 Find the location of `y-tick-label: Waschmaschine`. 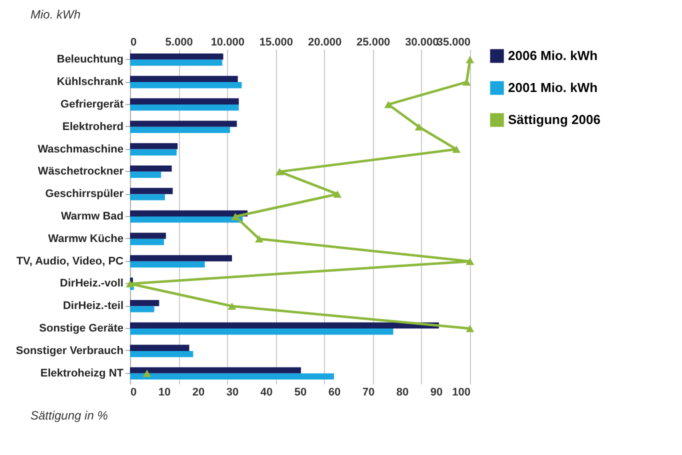

y-tick-label: Waschmaschine is located at coordinates (81, 149).